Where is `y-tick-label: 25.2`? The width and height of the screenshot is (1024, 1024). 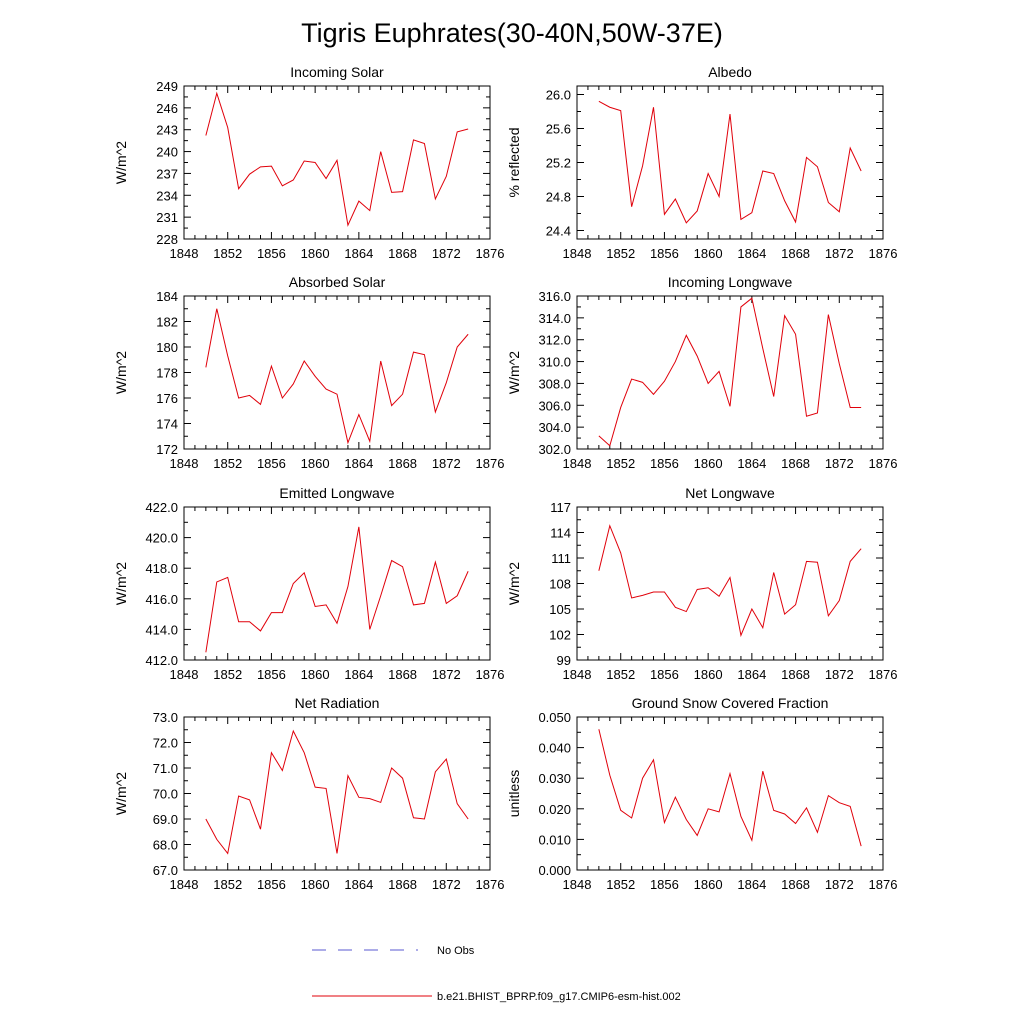 y-tick-label: 25.2 is located at coordinates (558, 163).